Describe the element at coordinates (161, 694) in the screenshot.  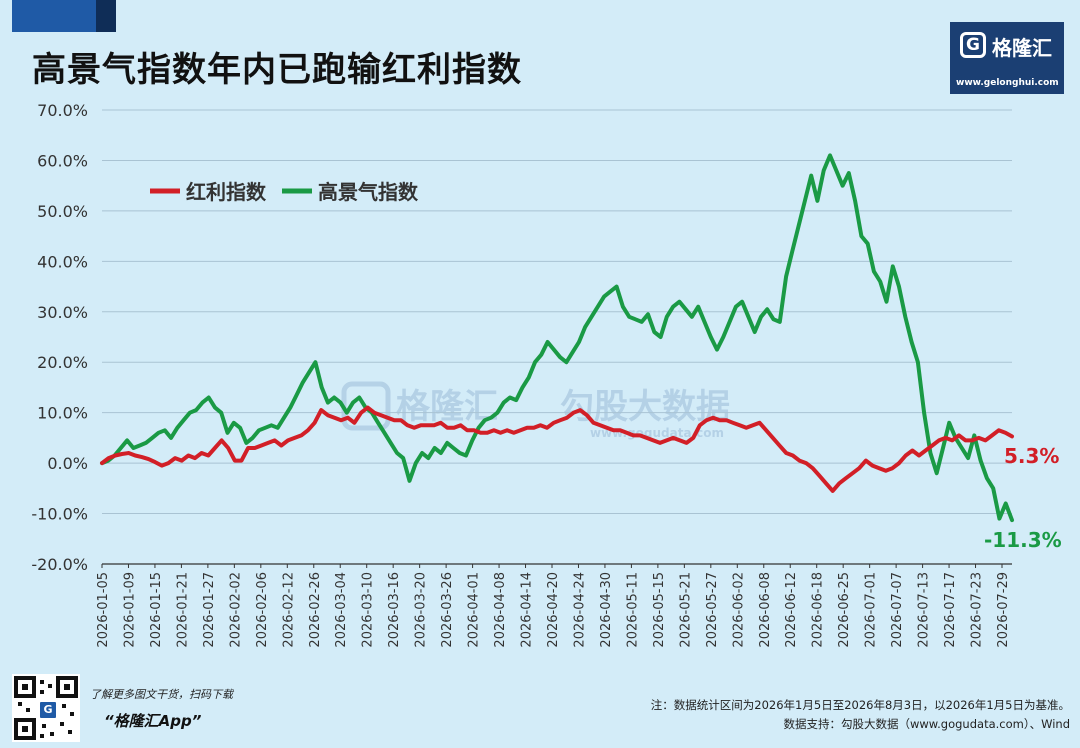
I see `promo-line: 了解更多图文干货，扫码下载` at that location.